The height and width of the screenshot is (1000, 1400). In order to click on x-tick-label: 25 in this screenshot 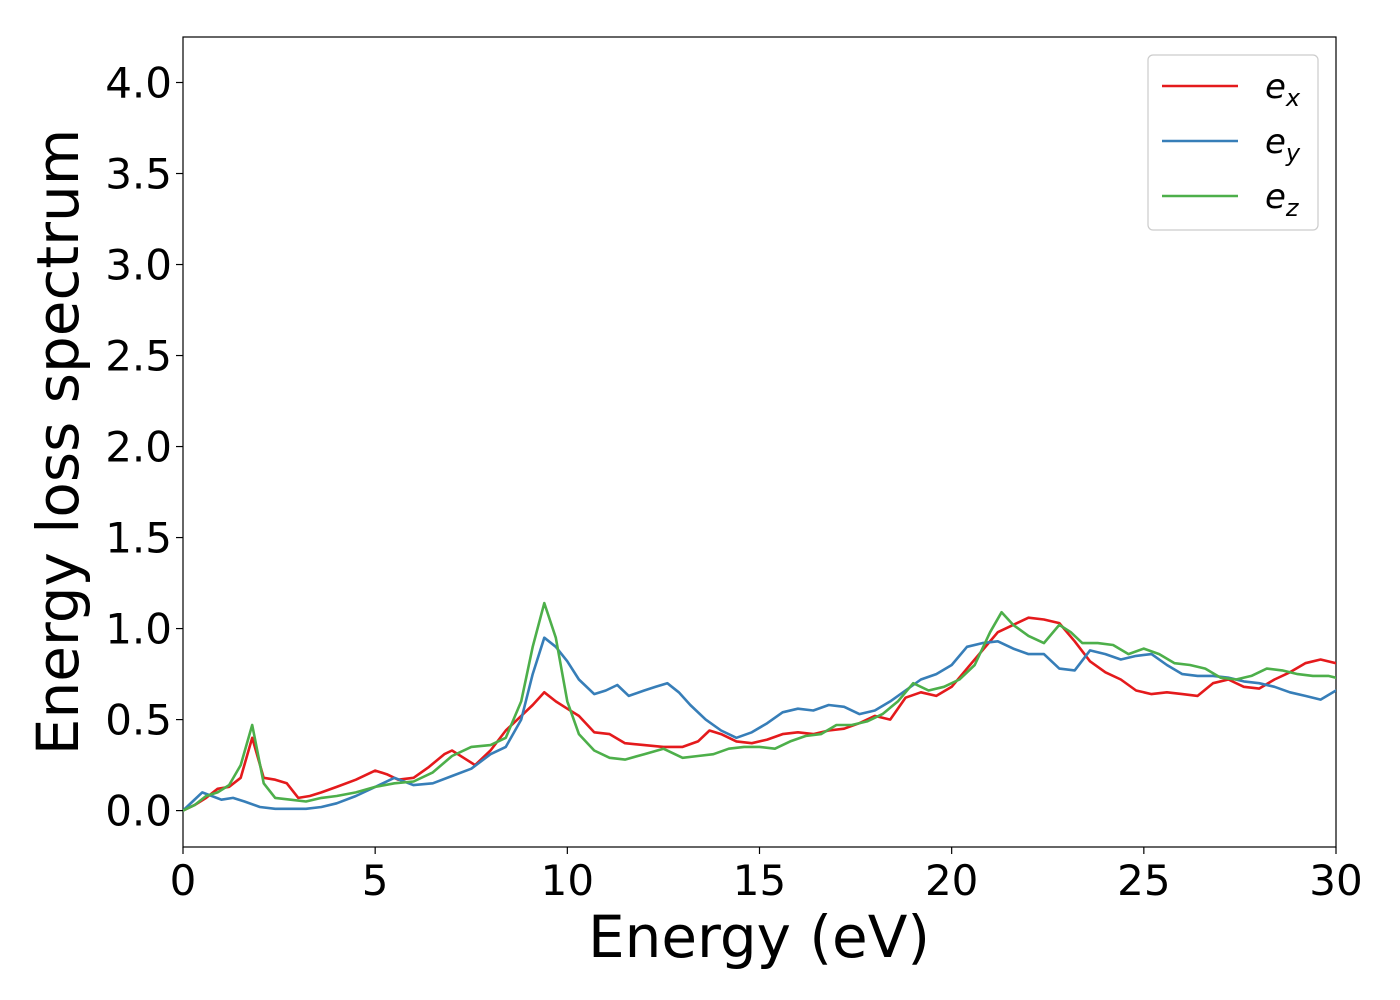, I will do `click(1143, 880)`.